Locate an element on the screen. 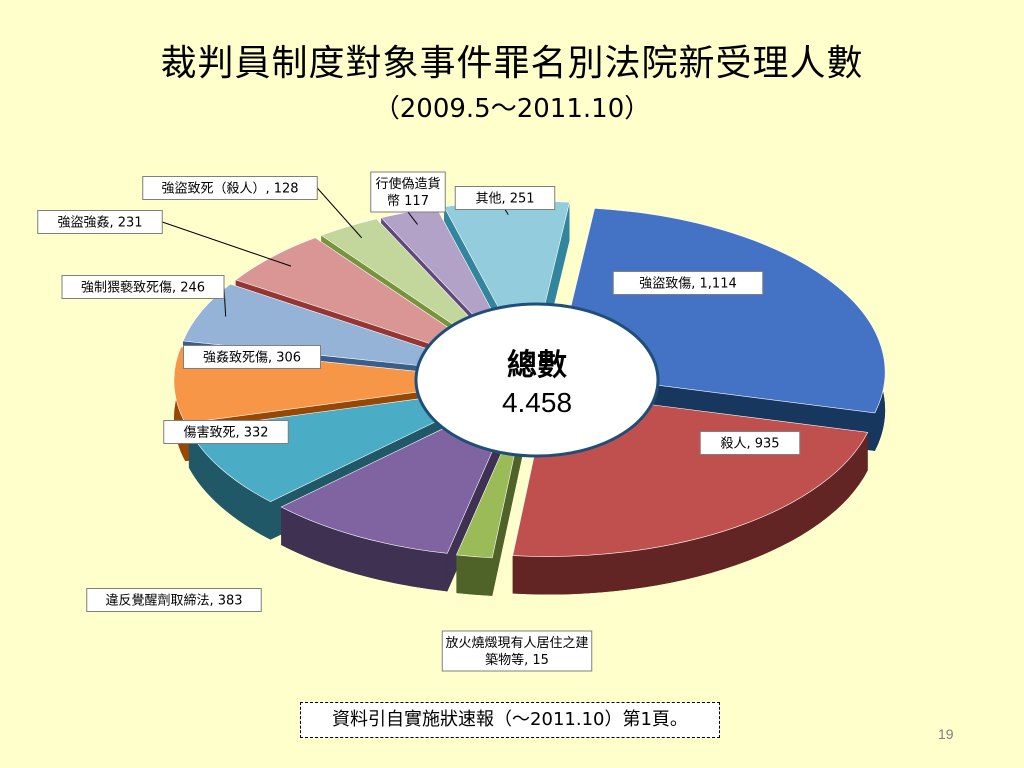  page-number: 19 is located at coordinates (946, 734).